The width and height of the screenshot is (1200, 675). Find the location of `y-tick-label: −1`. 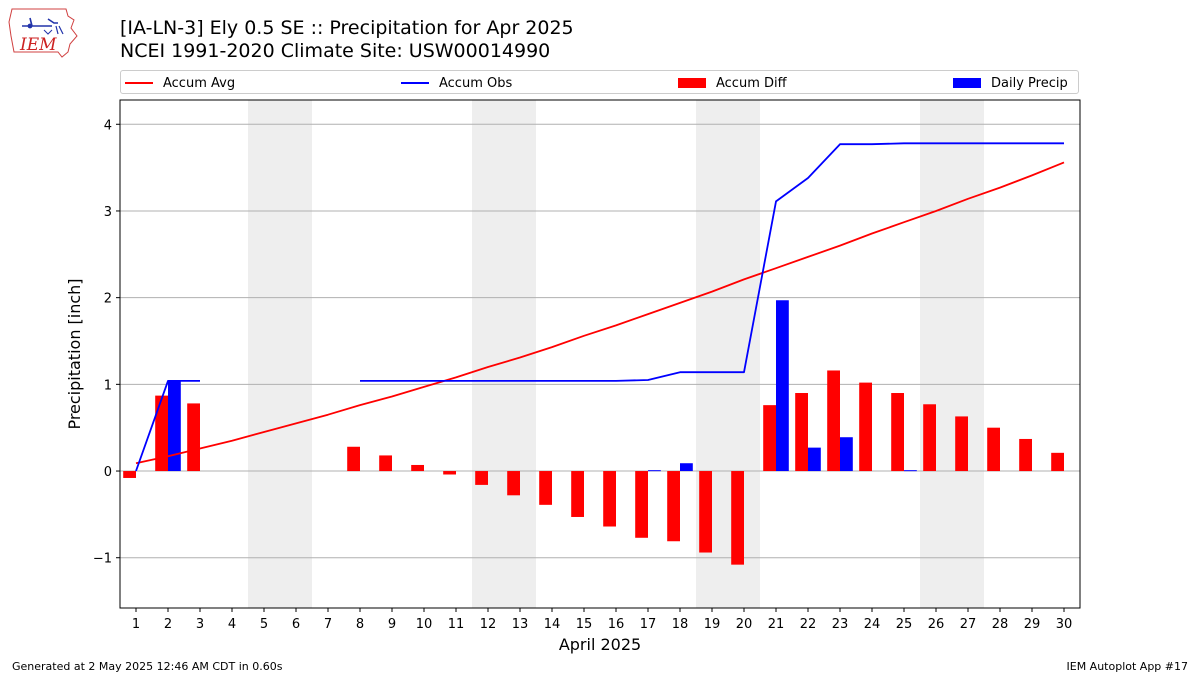

y-tick-label: −1 is located at coordinates (102, 559).